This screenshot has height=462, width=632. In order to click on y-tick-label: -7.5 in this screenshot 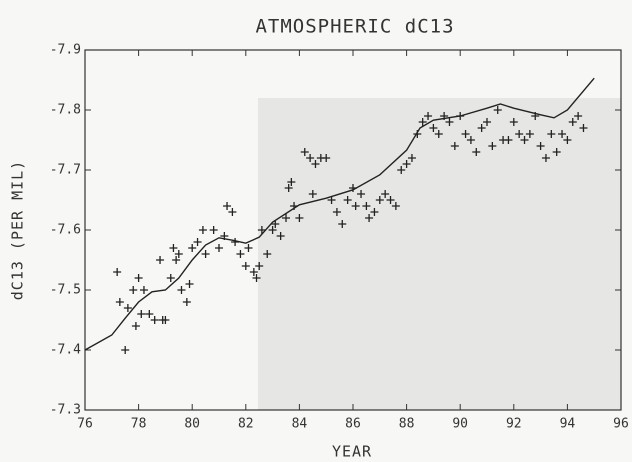, I will do `click(65, 290)`.